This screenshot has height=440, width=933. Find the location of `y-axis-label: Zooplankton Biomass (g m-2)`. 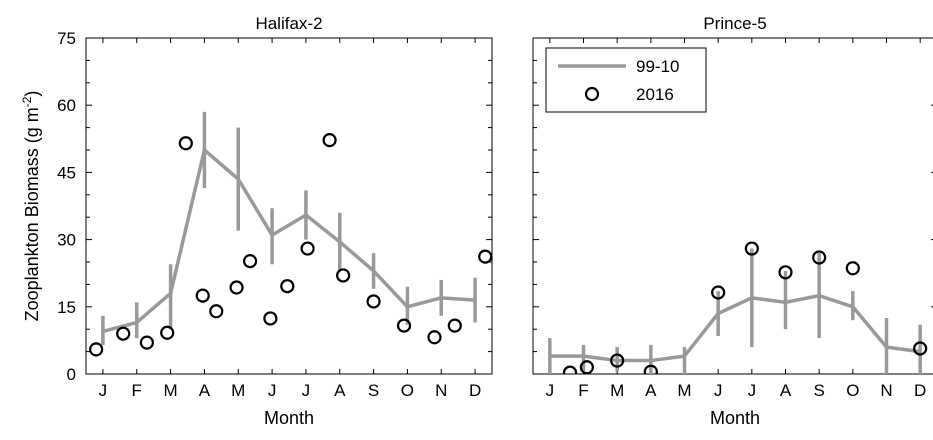

y-axis-label: Zooplankton Biomass (g m-2) is located at coordinates (31, 206).